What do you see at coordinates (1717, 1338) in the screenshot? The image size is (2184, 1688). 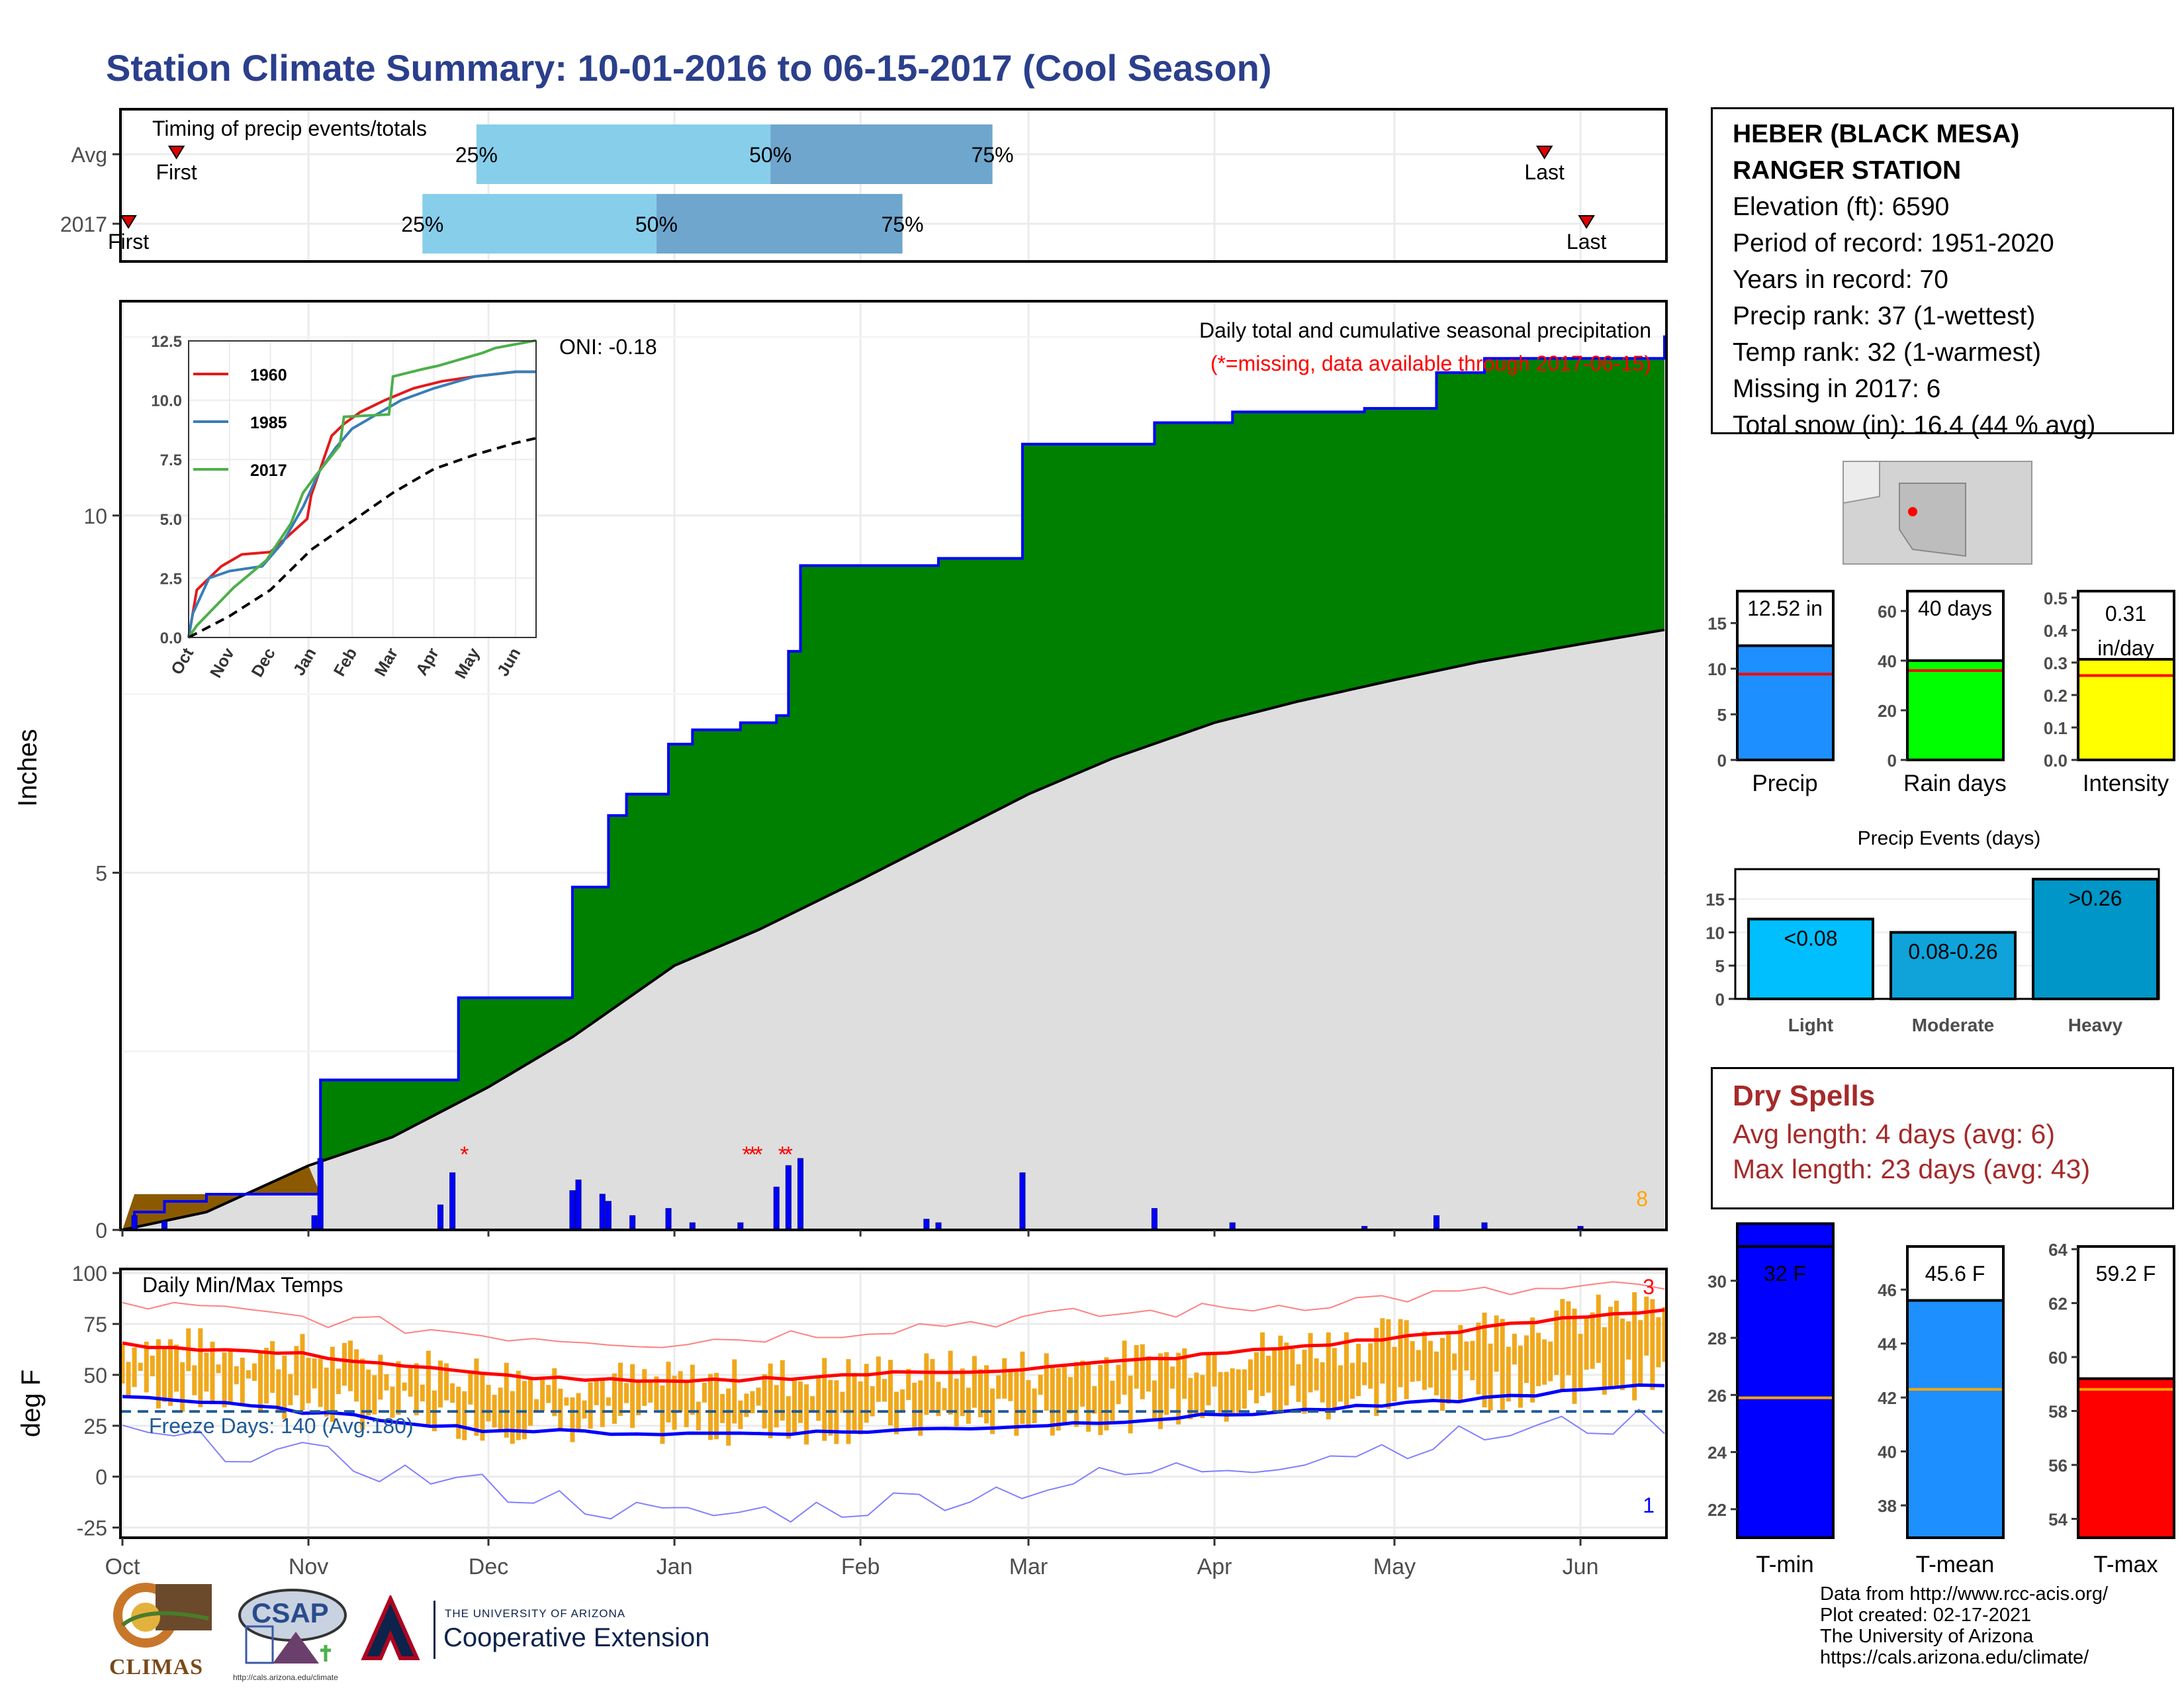 I see `temp-stat-0-ytick-label: 28` at bounding box center [1717, 1338].